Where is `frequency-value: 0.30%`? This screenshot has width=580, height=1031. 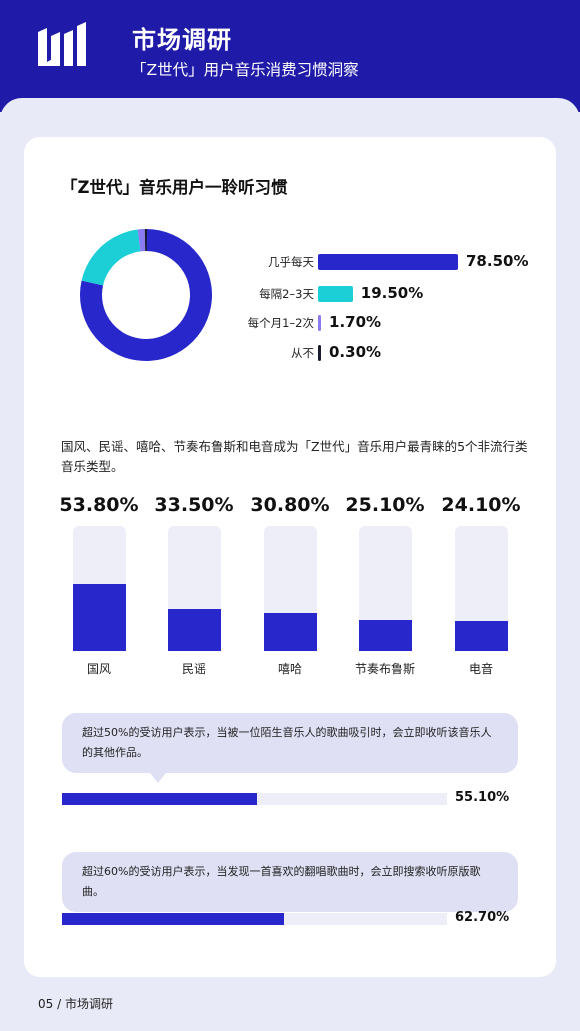
frequency-value: 0.30% is located at coordinates (355, 352).